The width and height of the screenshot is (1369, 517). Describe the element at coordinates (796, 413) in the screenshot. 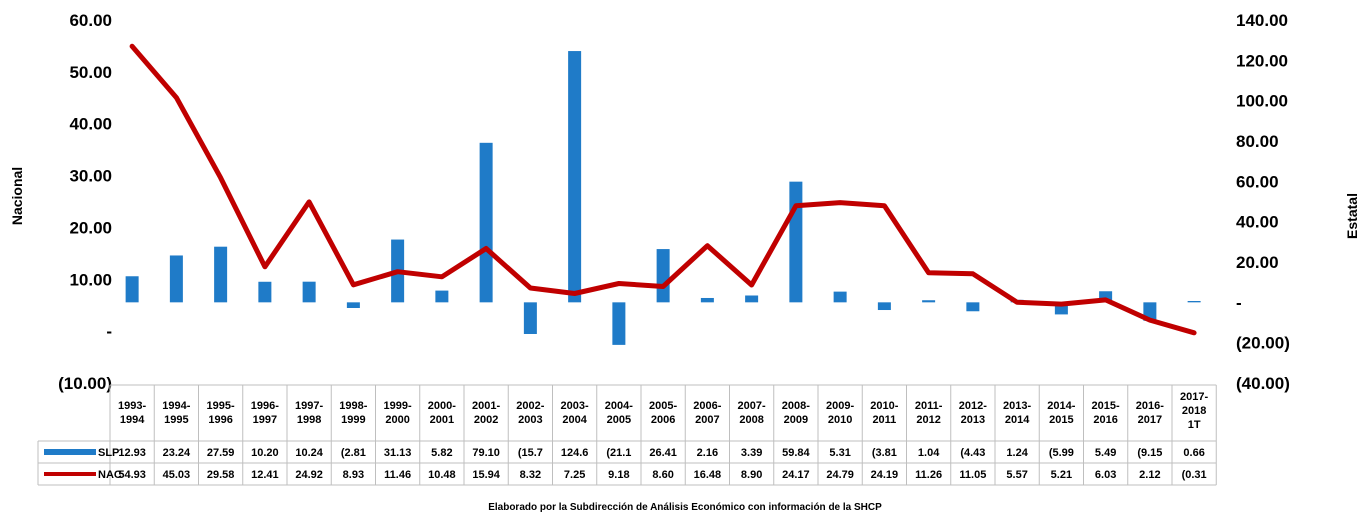

I see `category-label: 2008- 2009` at that location.